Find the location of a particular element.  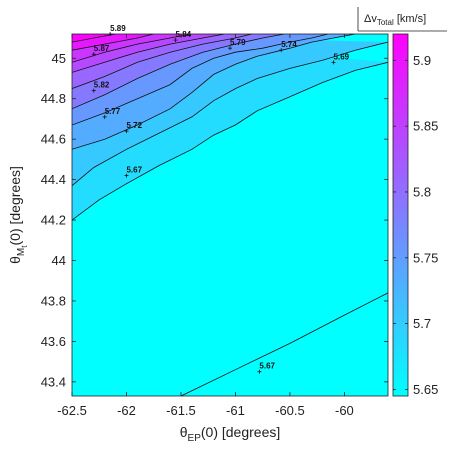

y-tick-label: 44.4 is located at coordinates (53, 179).